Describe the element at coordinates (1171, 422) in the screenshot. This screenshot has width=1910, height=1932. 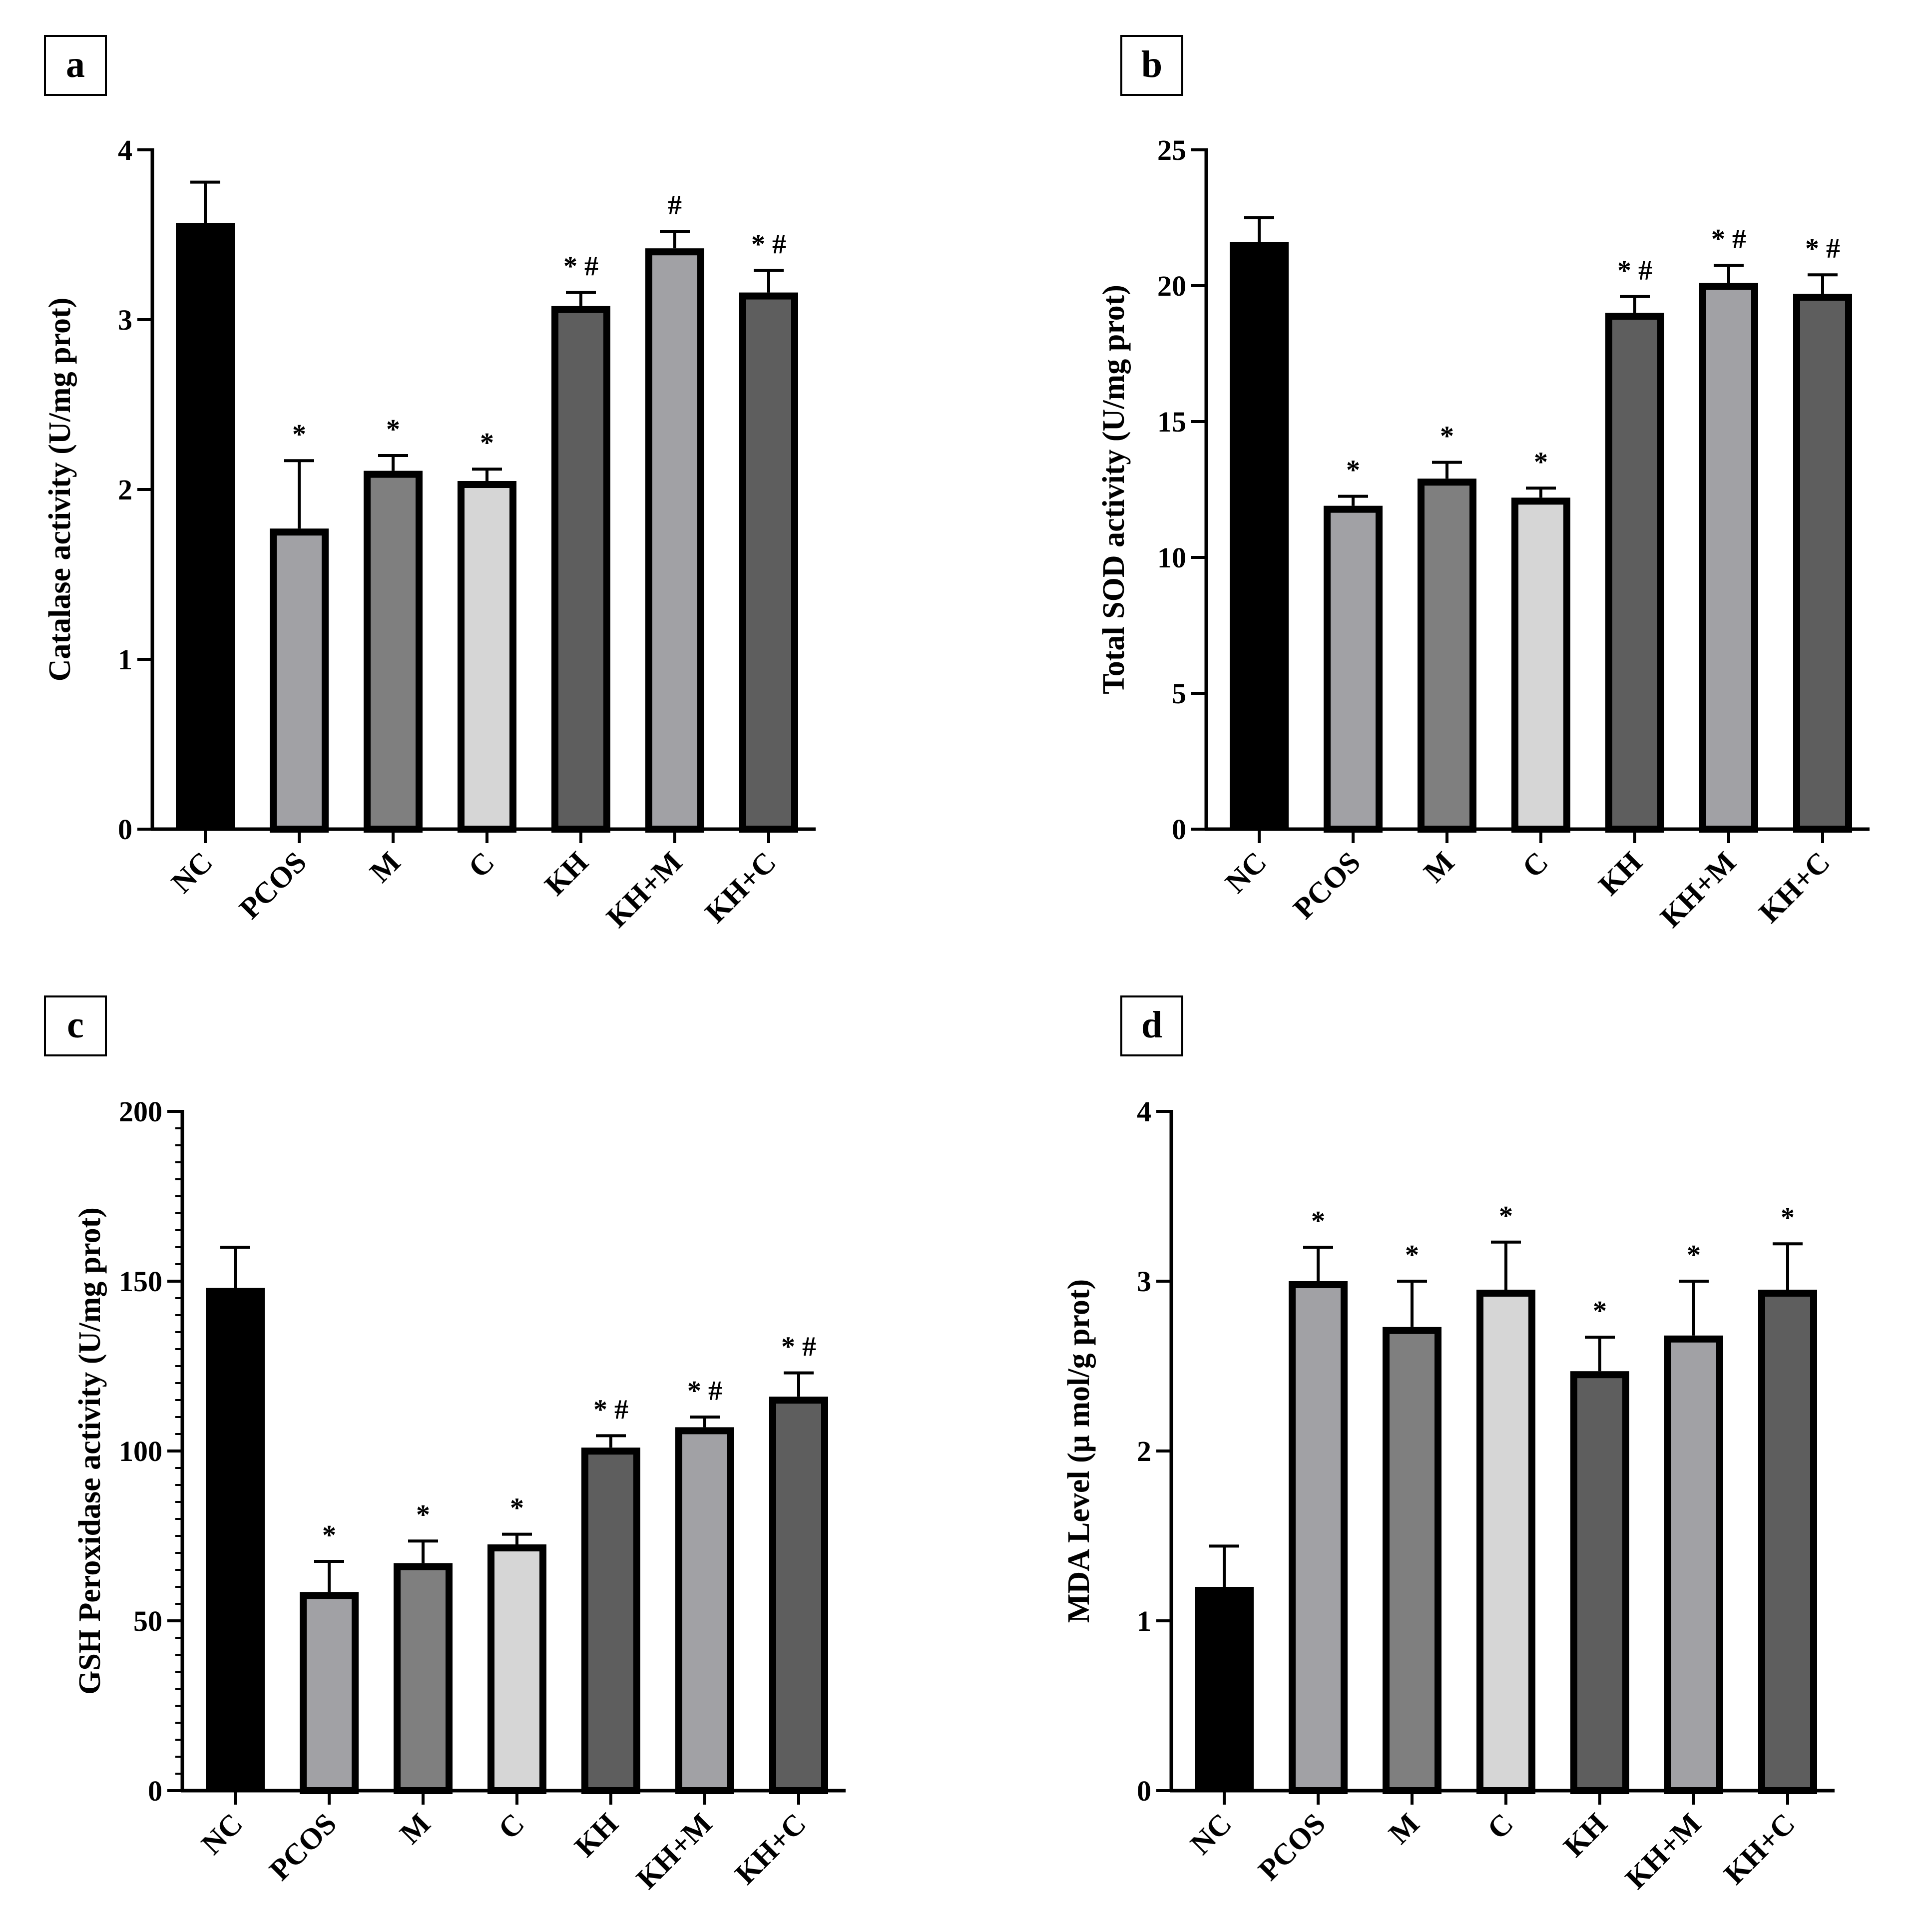
I see `y-tick-label: 15` at that location.